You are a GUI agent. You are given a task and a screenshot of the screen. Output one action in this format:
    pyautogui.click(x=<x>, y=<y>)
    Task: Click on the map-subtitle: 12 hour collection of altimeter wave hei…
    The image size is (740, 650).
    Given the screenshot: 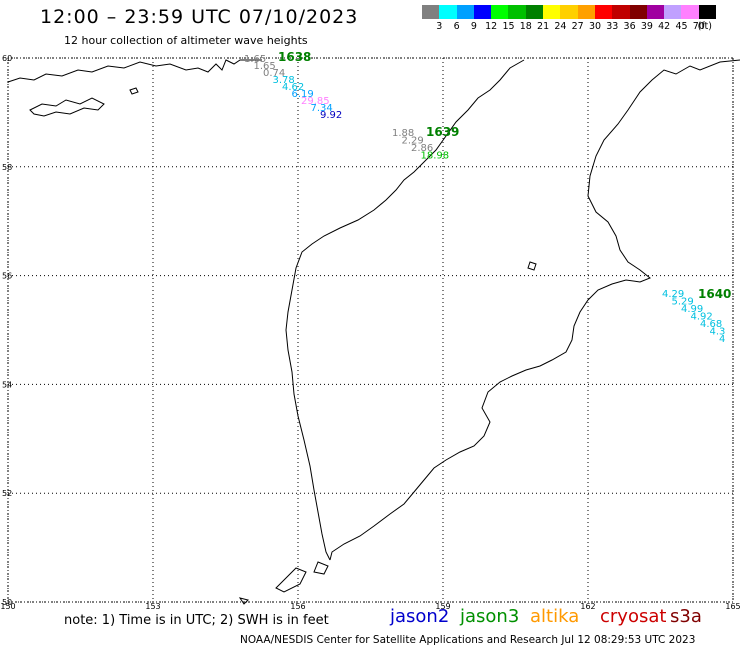 What is the action you would take?
    pyautogui.click(x=186, y=40)
    